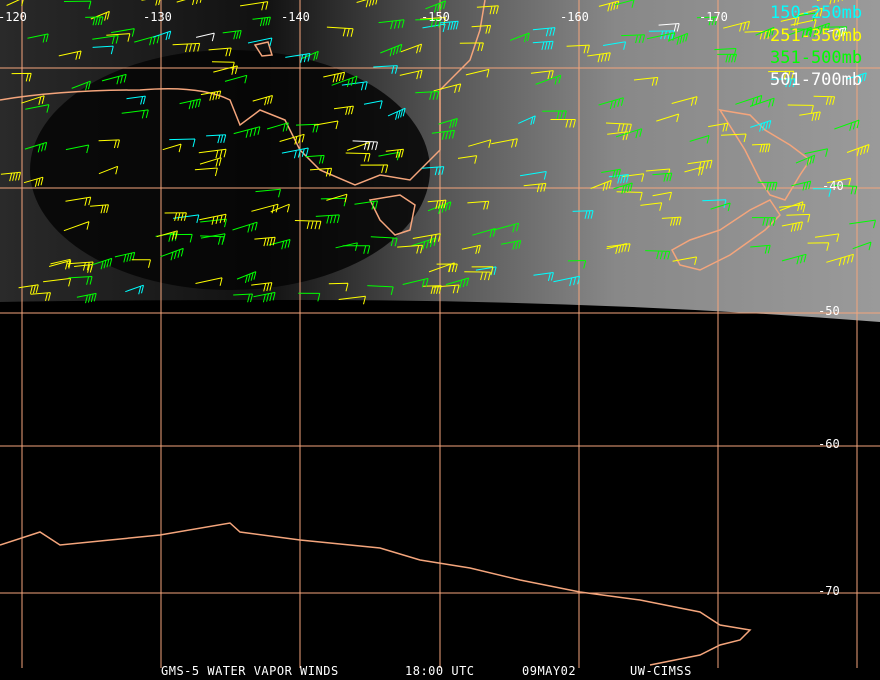 The image size is (880, 680). Describe the element at coordinates (661, 671) in the screenshot. I see `caption-source: UW-CIMSS` at that location.